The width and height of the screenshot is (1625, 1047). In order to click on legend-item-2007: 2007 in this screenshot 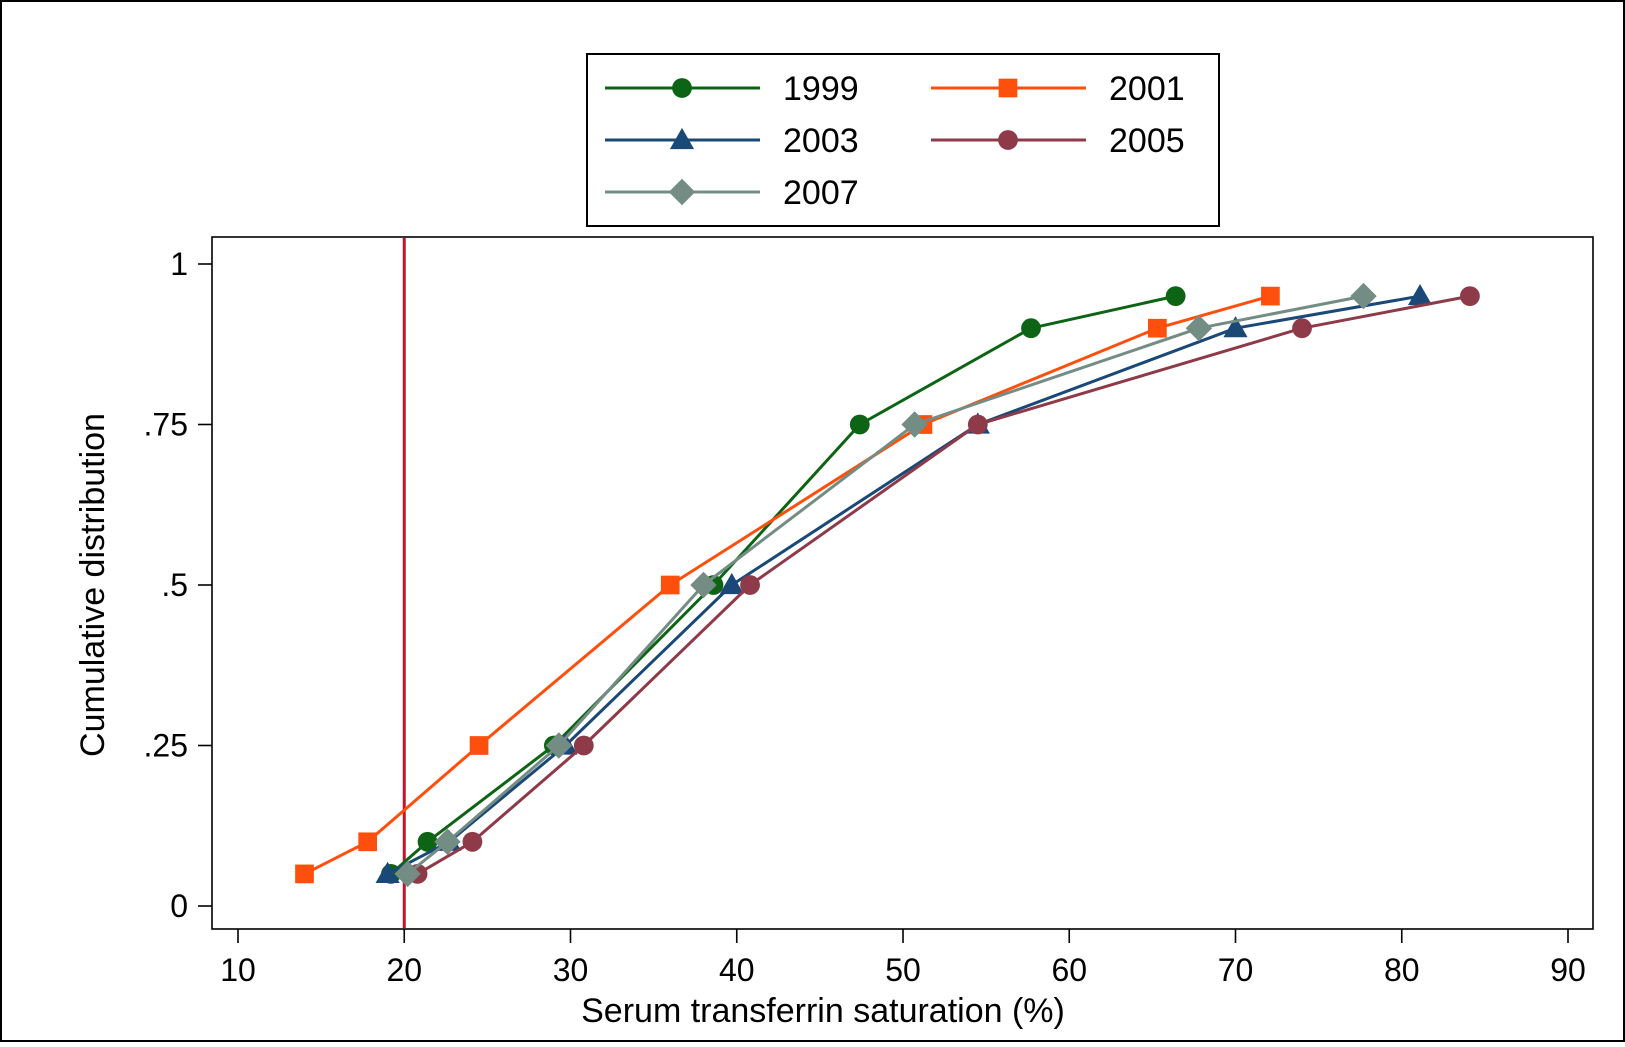, I will do `click(732, 193)`.